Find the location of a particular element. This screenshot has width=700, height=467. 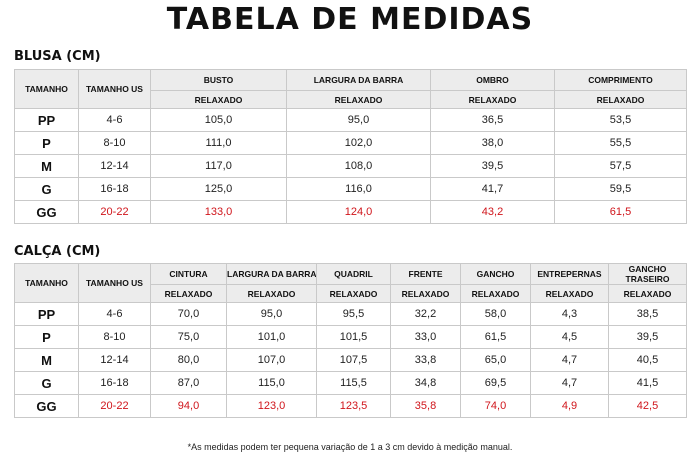

measure-value: 38,0 is located at coordinates (492, 143).